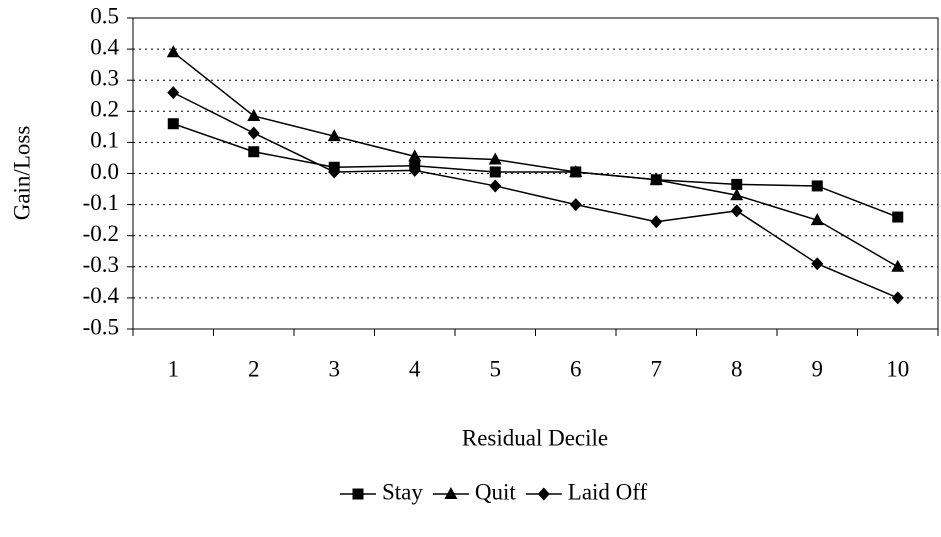 This screenshot has height=537, width=941. I want to click on y-tick-label: -0.3, so click(101, 264).